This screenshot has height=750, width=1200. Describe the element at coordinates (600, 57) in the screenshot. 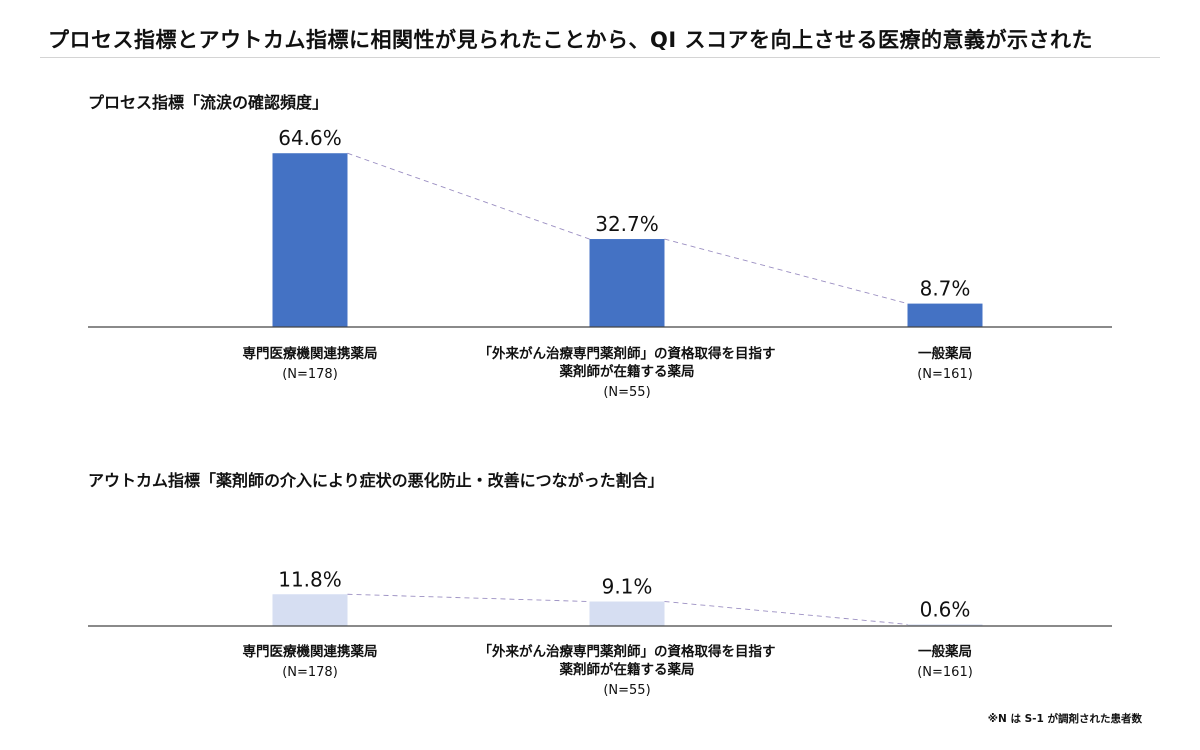

I see `title-divider` at that location.